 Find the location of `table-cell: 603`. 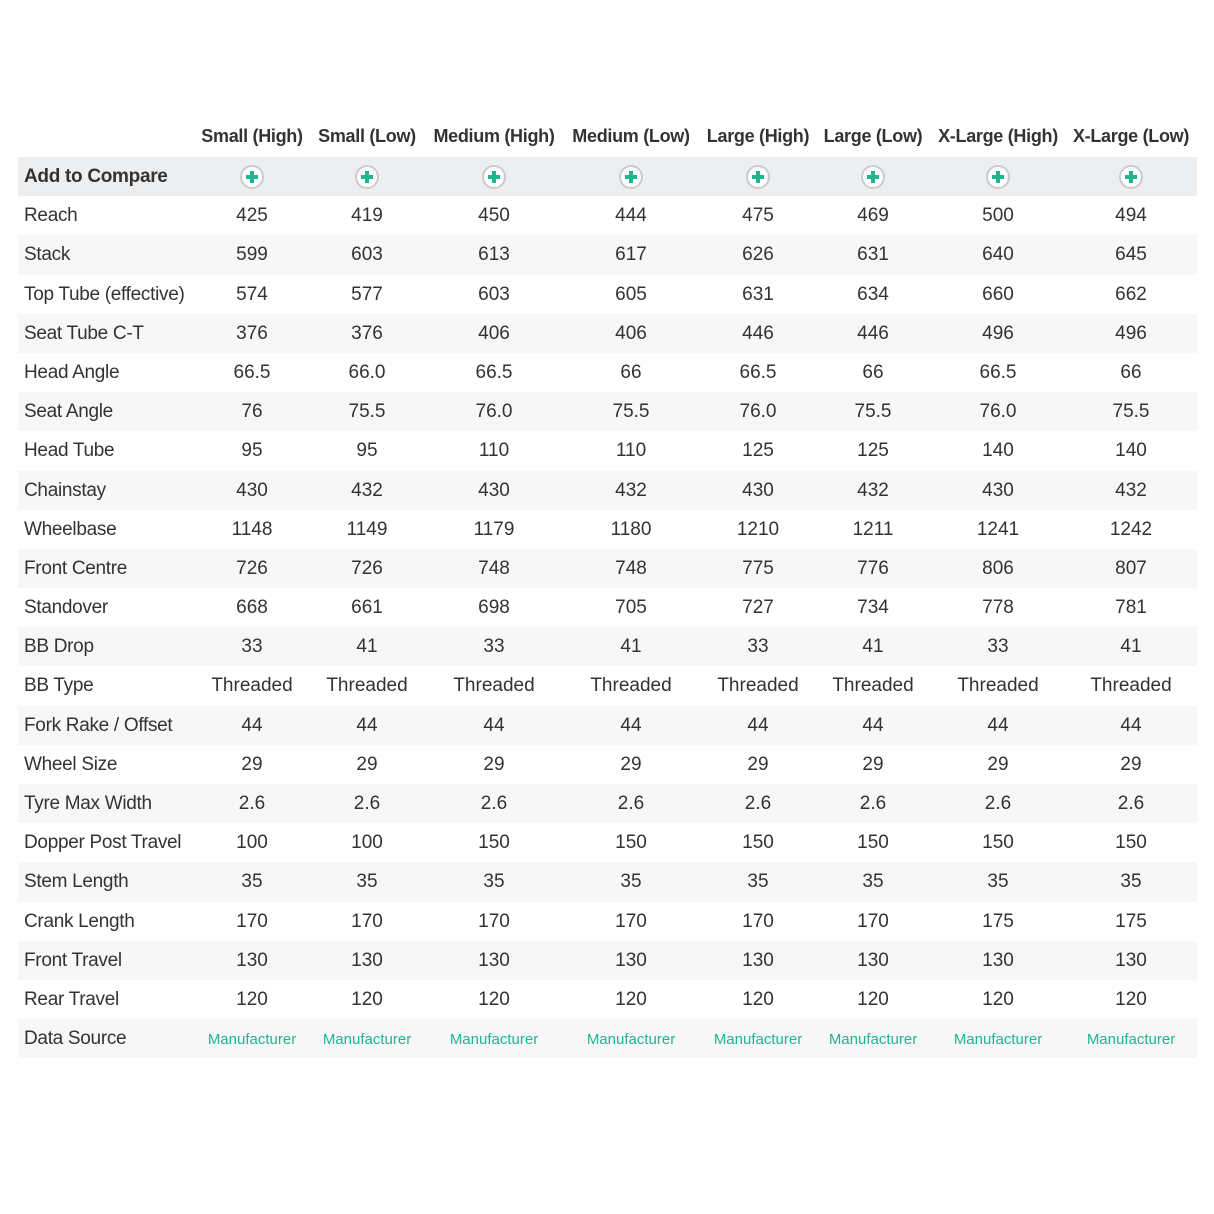

table-cell: 603 is located at coordinates (494, 294).